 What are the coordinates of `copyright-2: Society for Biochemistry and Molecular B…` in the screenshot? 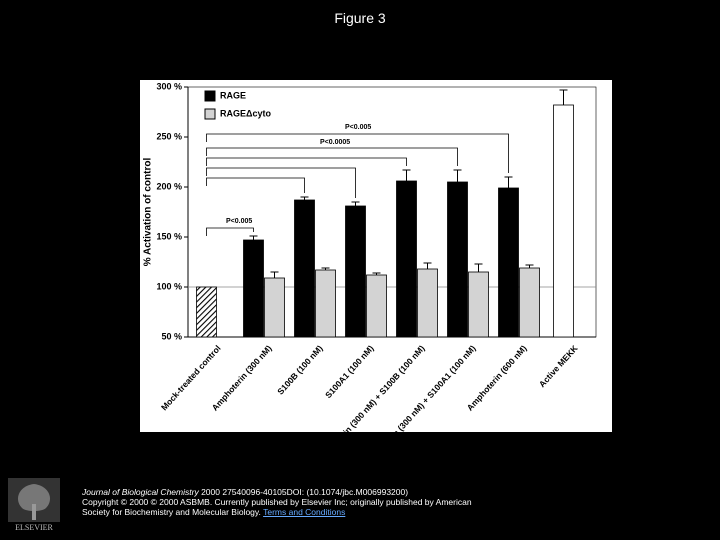 It's located at (213, 512).